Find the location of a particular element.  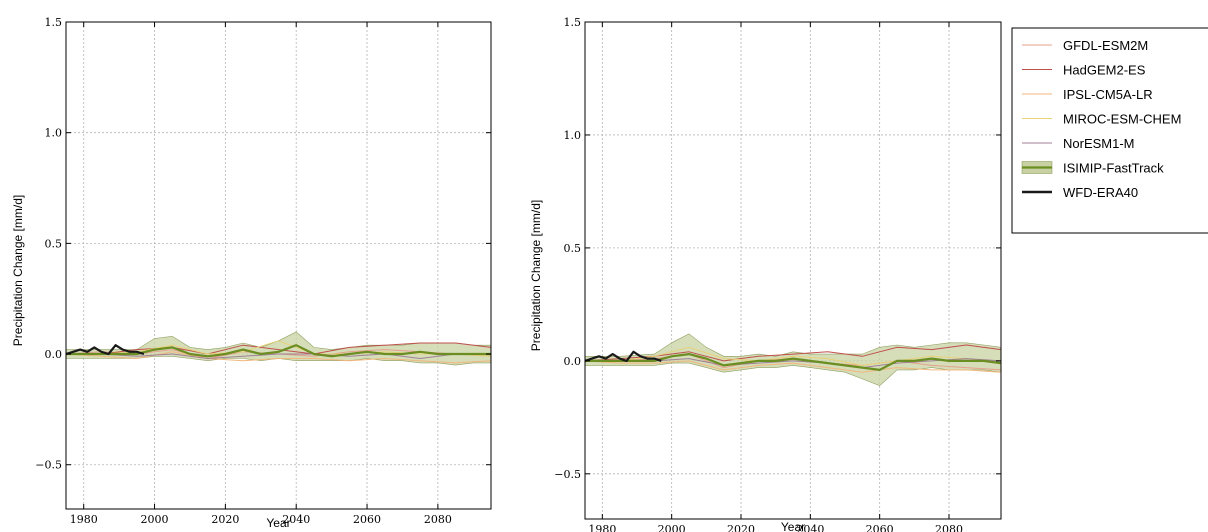

legend-label-hadgem2-es: HadGEM2-ES is located at coordinates (1104, 70).